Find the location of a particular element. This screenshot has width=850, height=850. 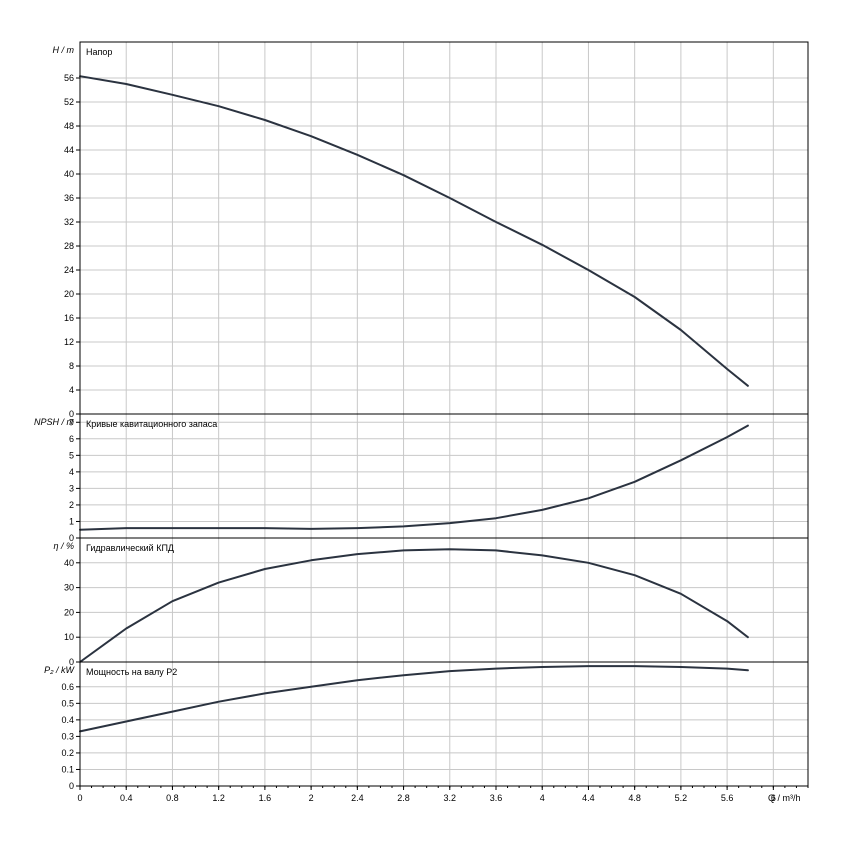

y-tick-label: 32 is located at coordinates (69, 222).